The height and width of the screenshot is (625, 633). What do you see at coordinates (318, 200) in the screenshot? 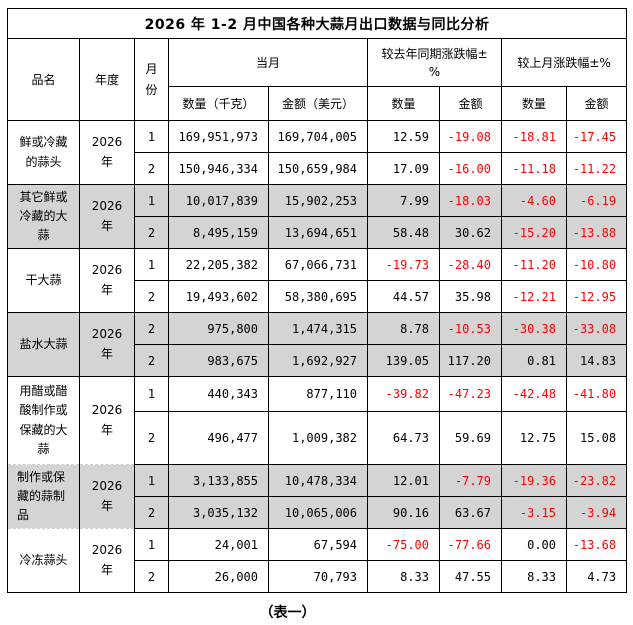
I see `amount-cell: 15,902,253` at bounding box center [318, 200].